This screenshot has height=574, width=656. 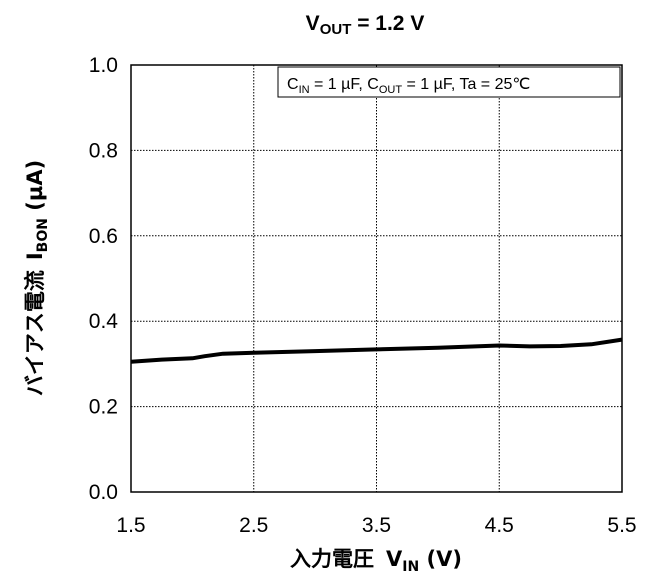 I want to click on title-symbol: V, so click(x=313, y=23).